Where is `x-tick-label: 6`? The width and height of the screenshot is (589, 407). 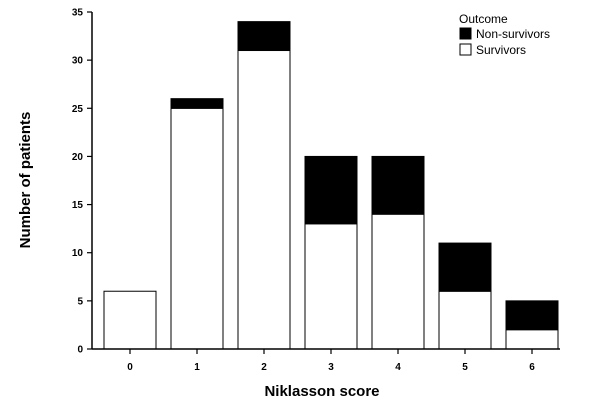 x-tick-label: 6 is located at coordinates (532, 367).